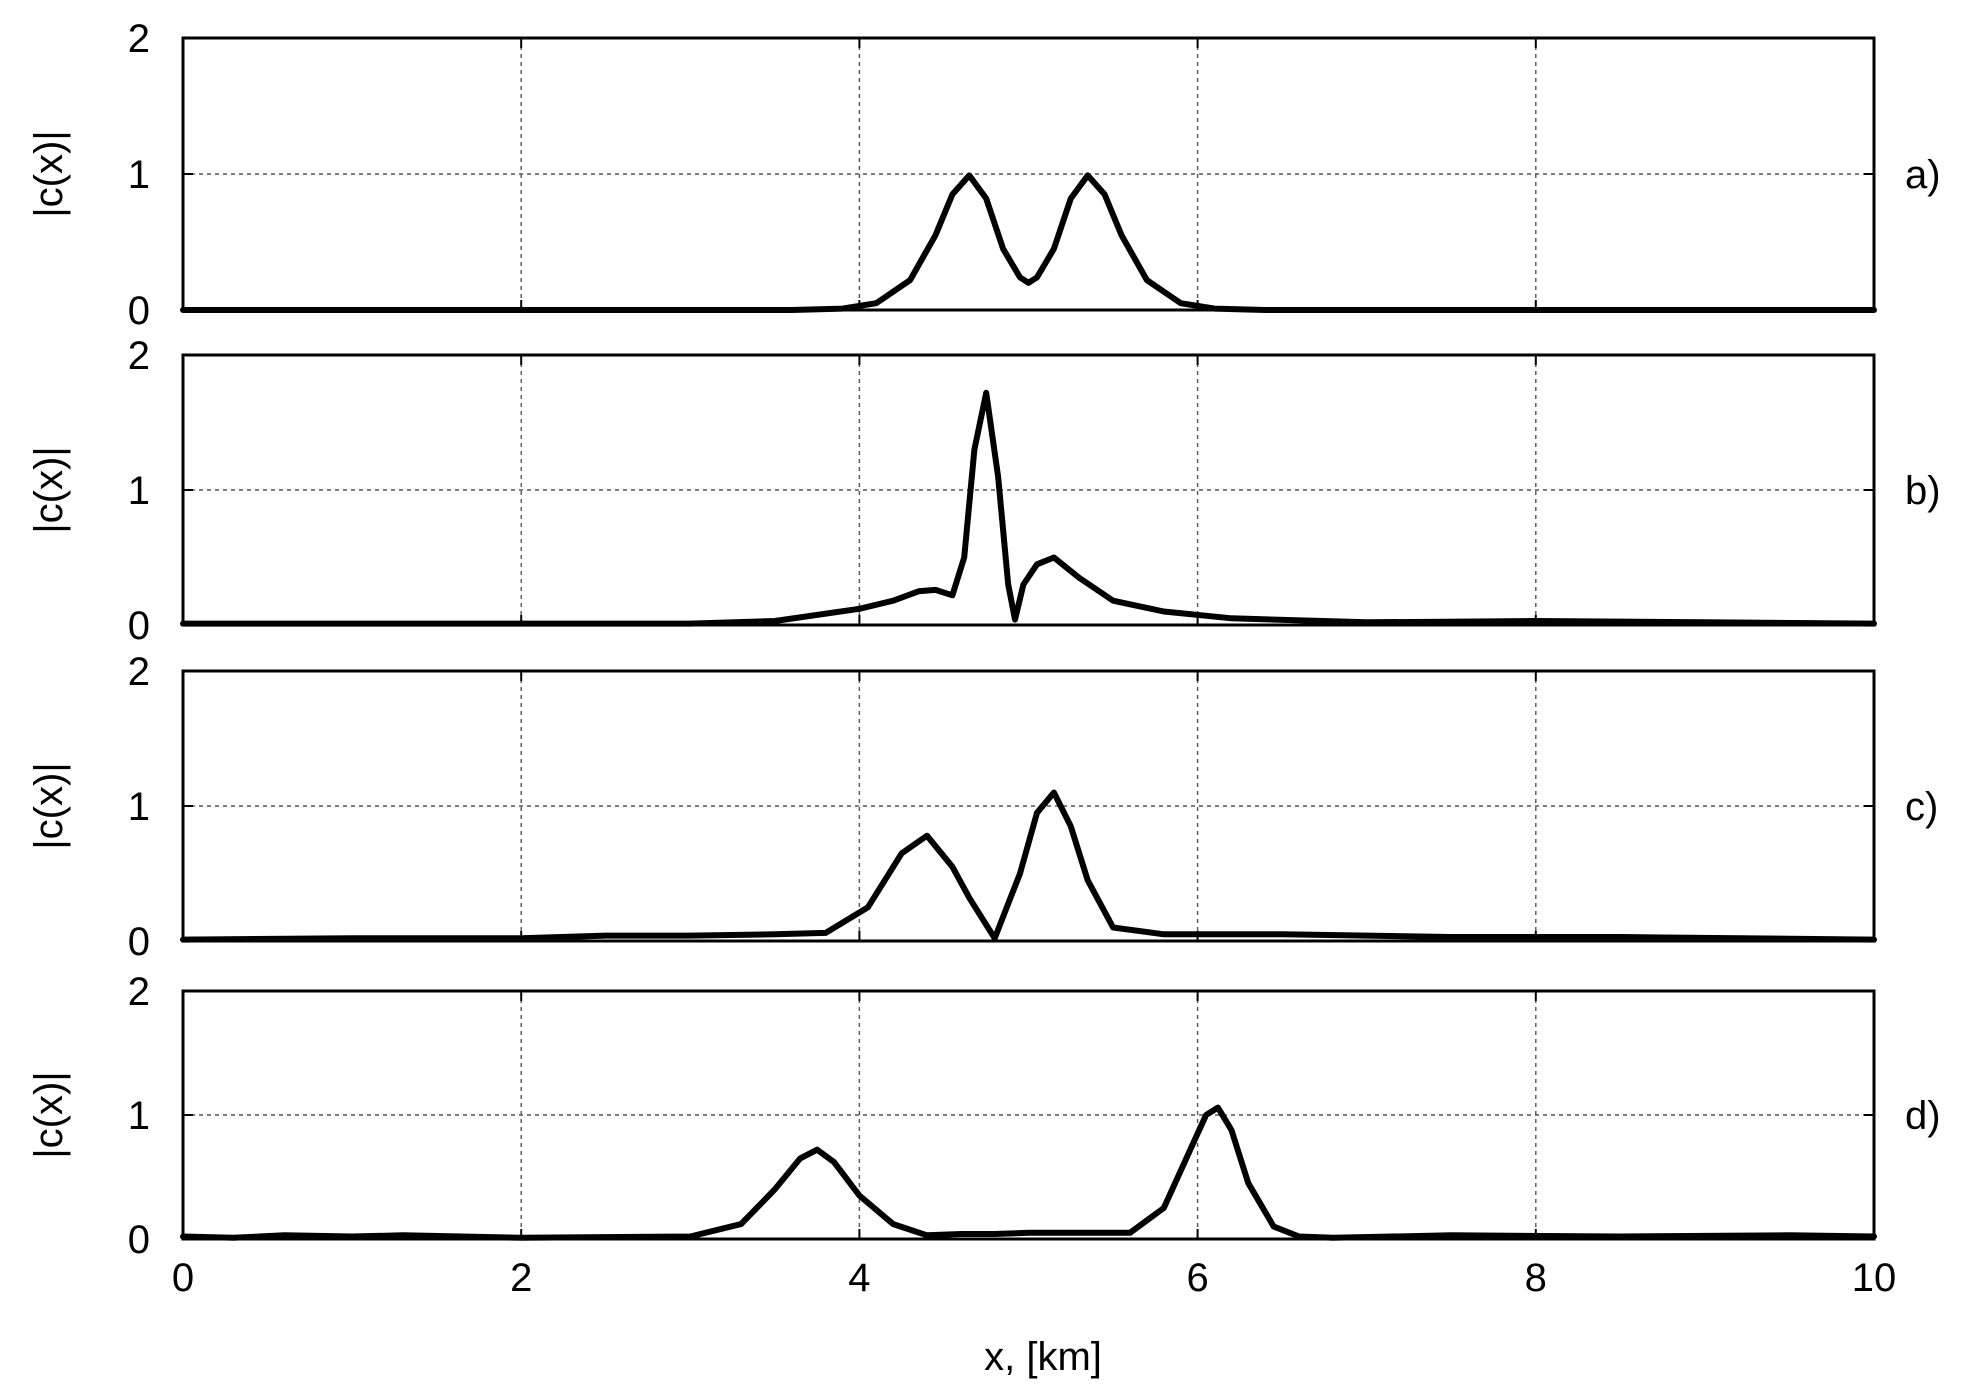  What do you see at coordinates (859, 1278) in the screenshot?
I see `x-tick-label: 4` at bounding box center [859, 1278].